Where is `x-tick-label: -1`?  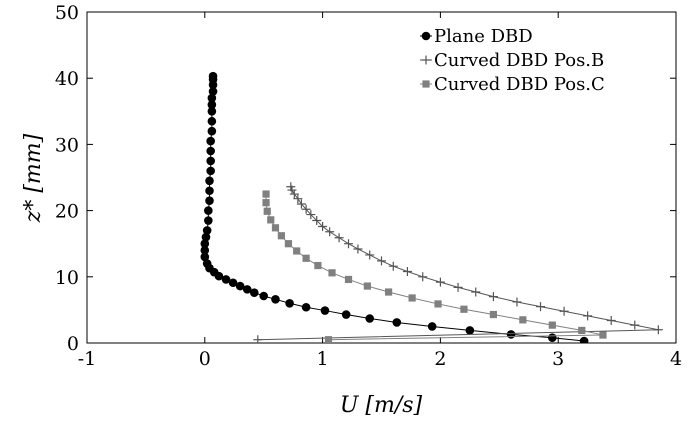 x-tick-label: -1 is located at coordinates (87, 359).